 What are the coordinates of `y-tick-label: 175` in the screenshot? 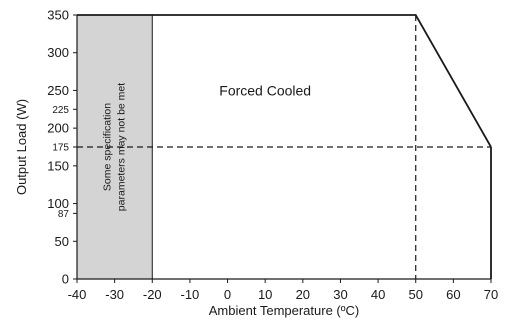 It's located at (60, 148).